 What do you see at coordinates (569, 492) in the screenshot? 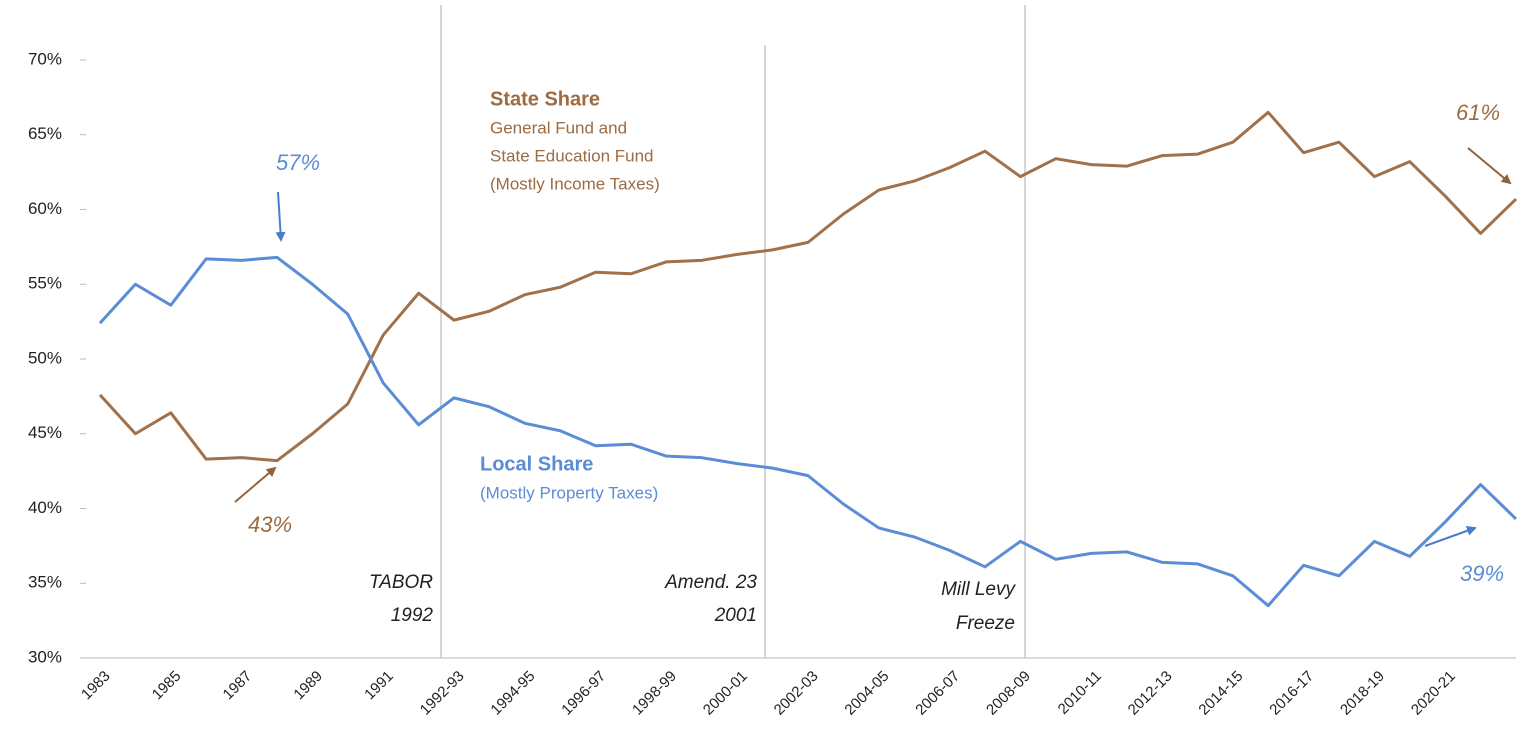
I see `annotation: (Mostly Property Taxes)` at bounding box center [569, 492].